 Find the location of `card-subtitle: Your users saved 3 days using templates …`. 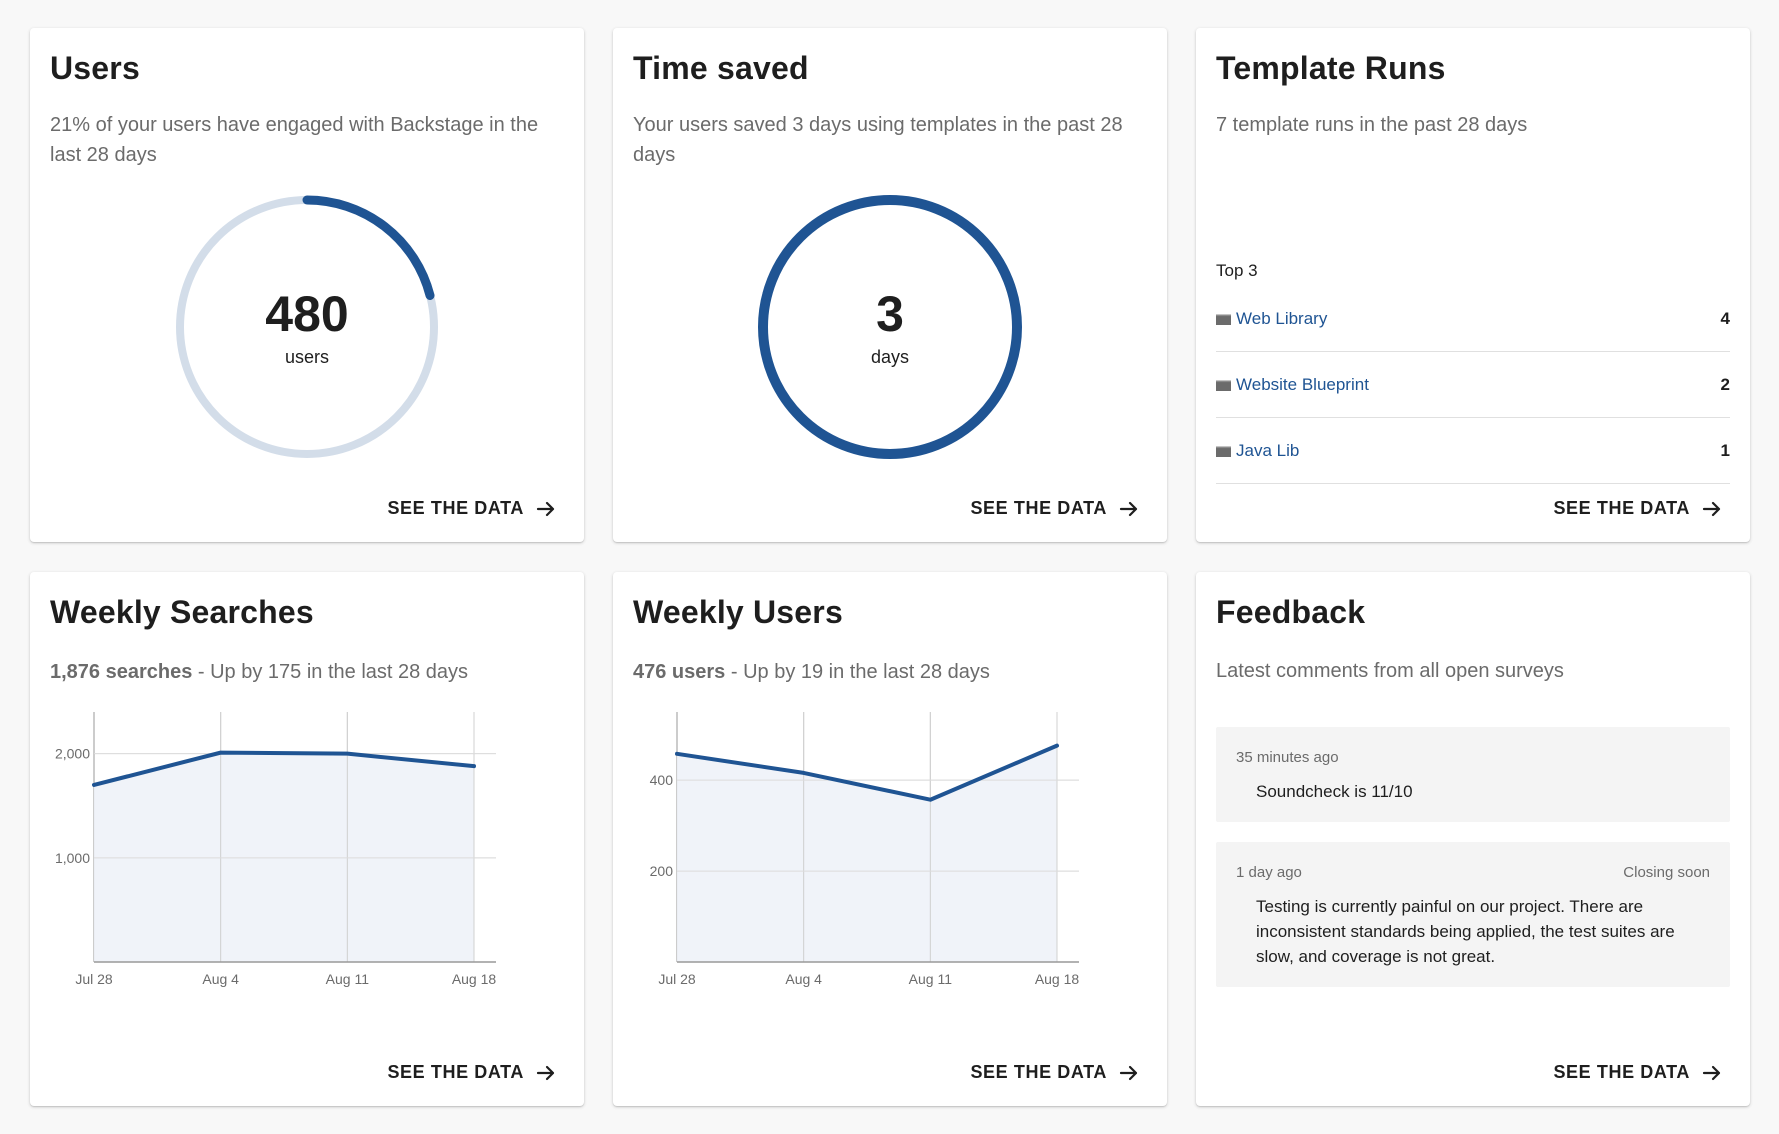

card-subtitle: Your users saved 3 days using templates … is located at coordinates (878, 140).